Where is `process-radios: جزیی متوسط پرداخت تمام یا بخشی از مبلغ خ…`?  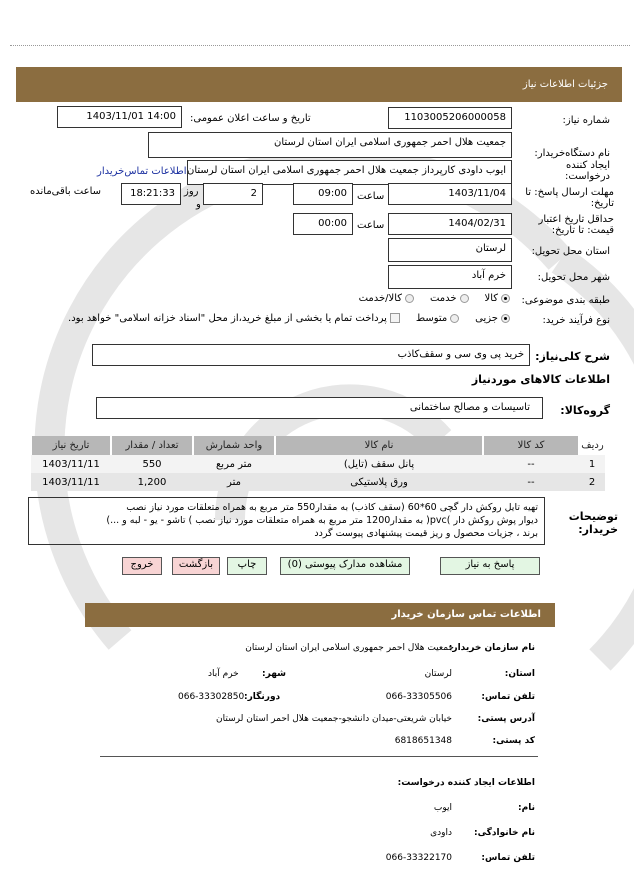
process-radios: جزیی متوسط پرداخت تمام یا بخشی از مبلغ خ… is located at coordinates (289, 318).